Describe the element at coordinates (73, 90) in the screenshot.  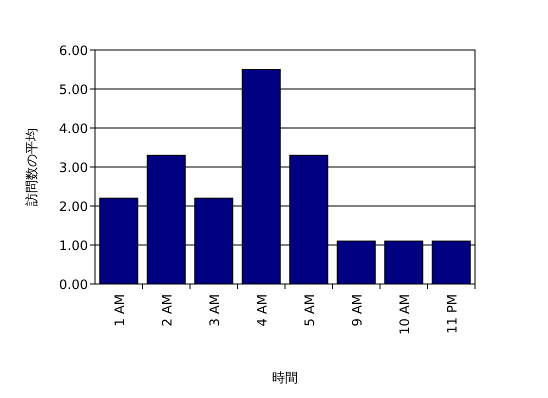
I see `y-tick-label: 5.00` at that location.